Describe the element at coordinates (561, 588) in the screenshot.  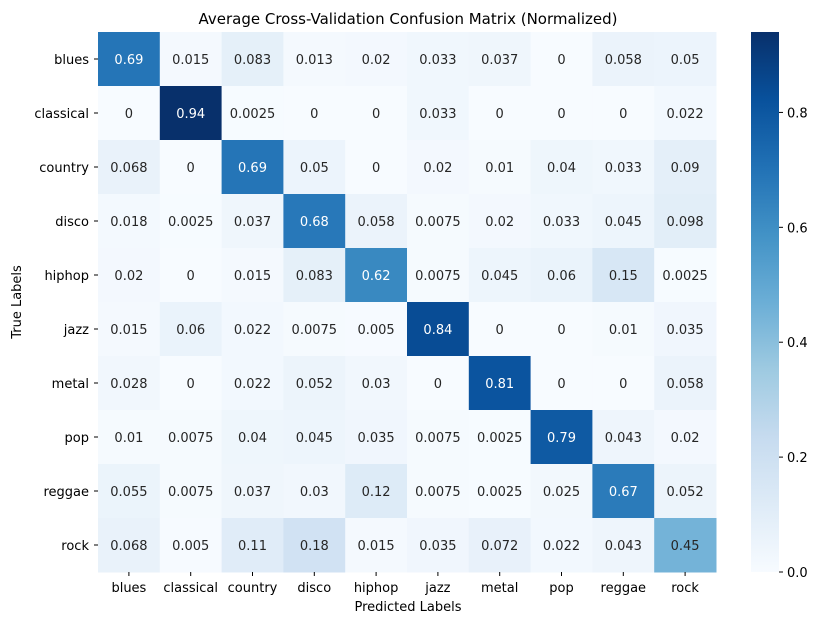
I see `x-tick-label: pop` at that location.